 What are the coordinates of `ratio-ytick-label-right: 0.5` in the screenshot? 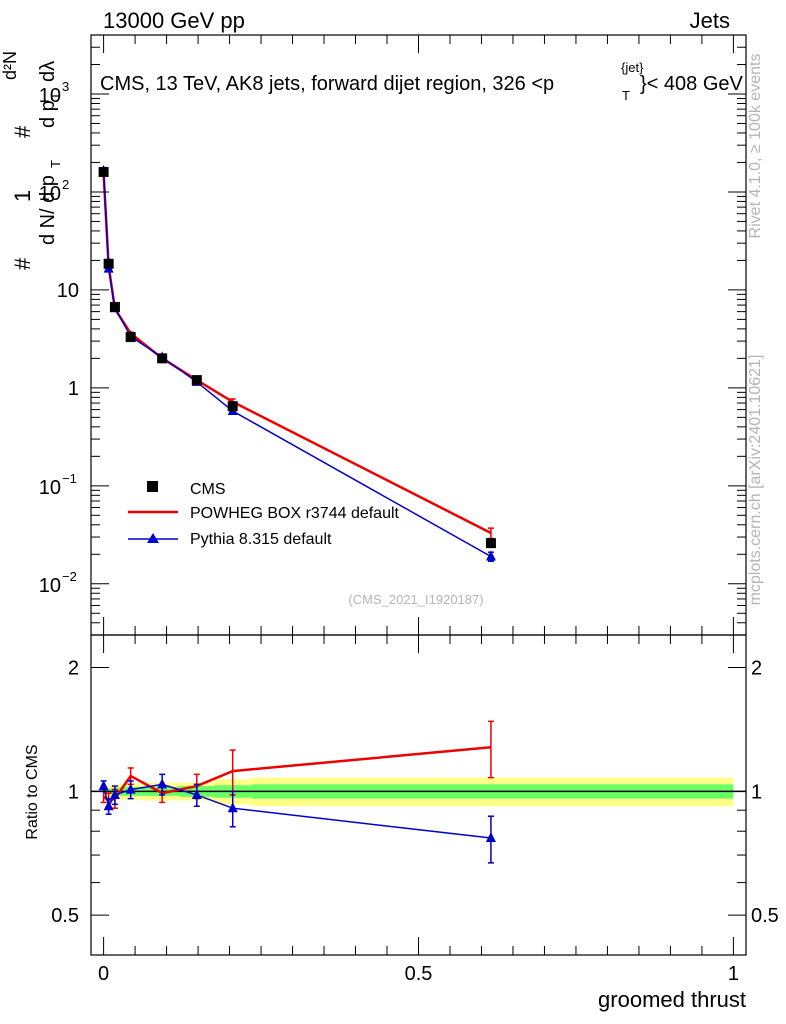 It's located at (765, 916).